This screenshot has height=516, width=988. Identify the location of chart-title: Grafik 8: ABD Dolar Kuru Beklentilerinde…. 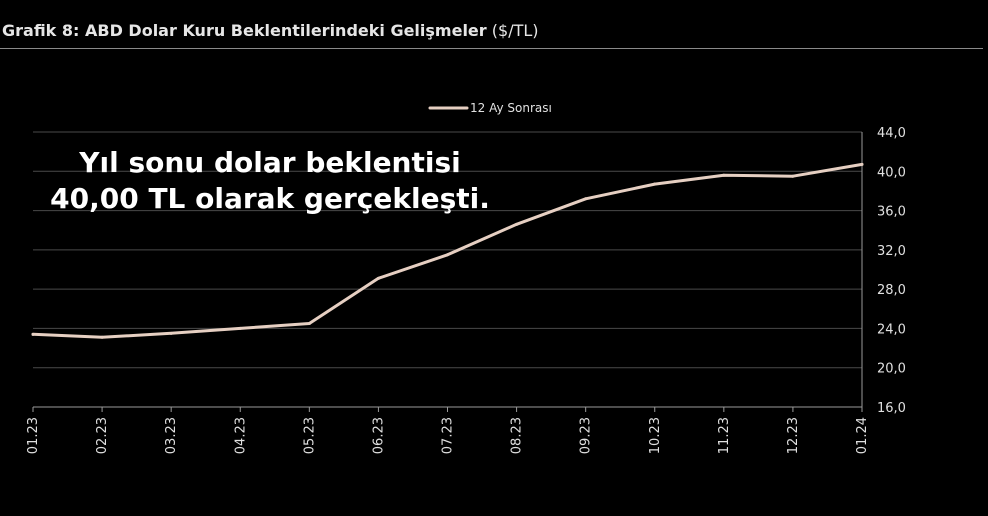
(270, 30).